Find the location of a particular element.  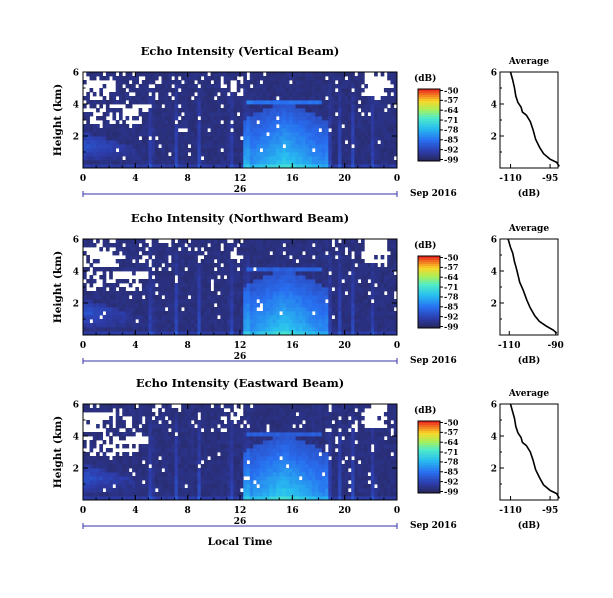

average-y-tick-label: 2 is located at coordinates (494, 138).